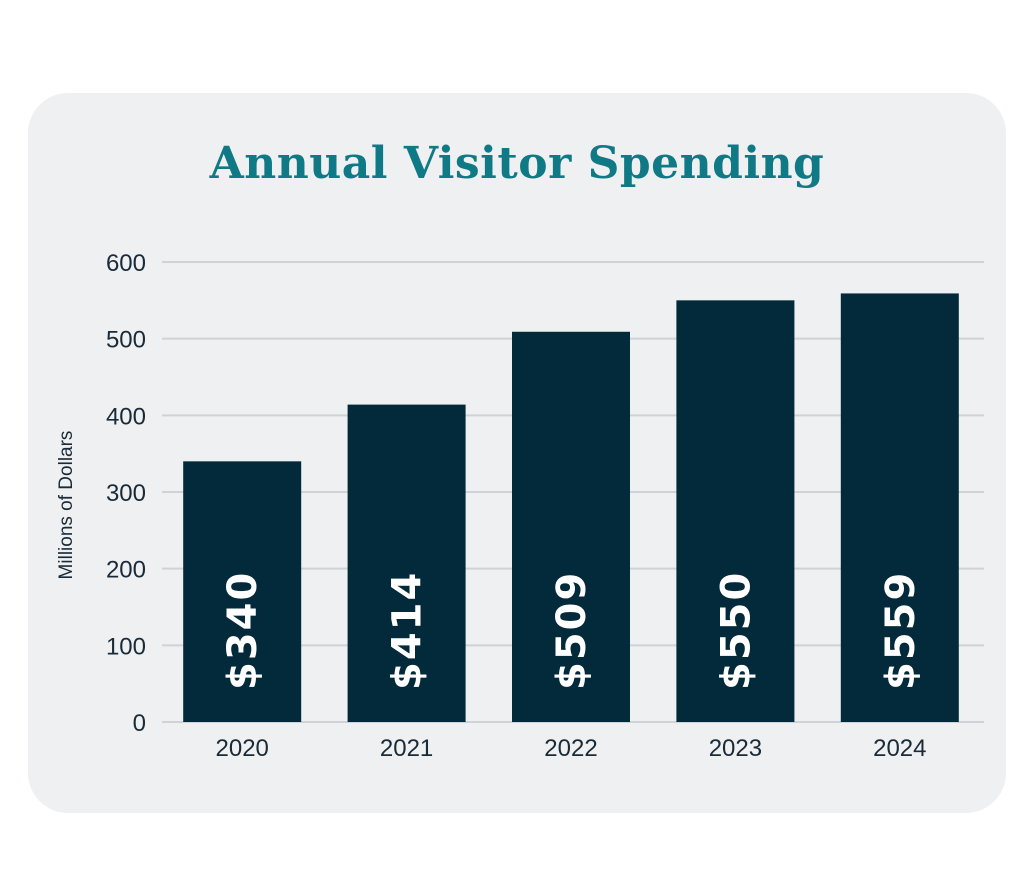 The height and width of the screenshot is (873, 1024). Describe the element at coordinates (139, 723) in the screenshot. I see `y-tick-label: 0` at that location.